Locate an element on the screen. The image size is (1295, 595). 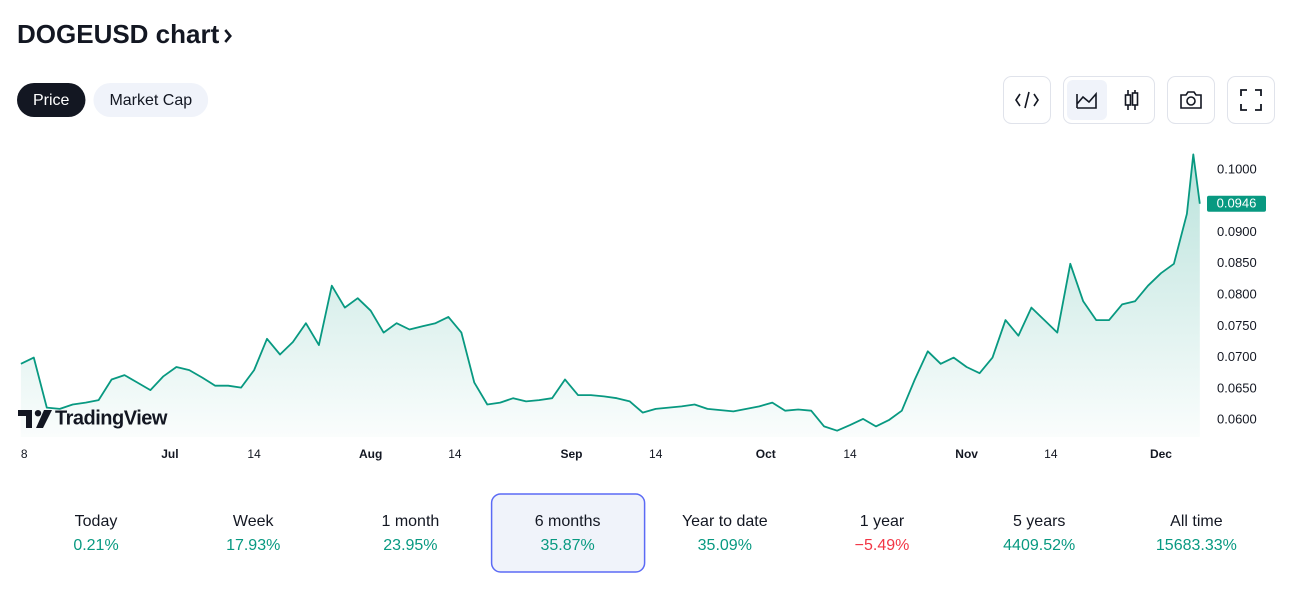
period-label: 6 months is located at coordinates (568, 521).